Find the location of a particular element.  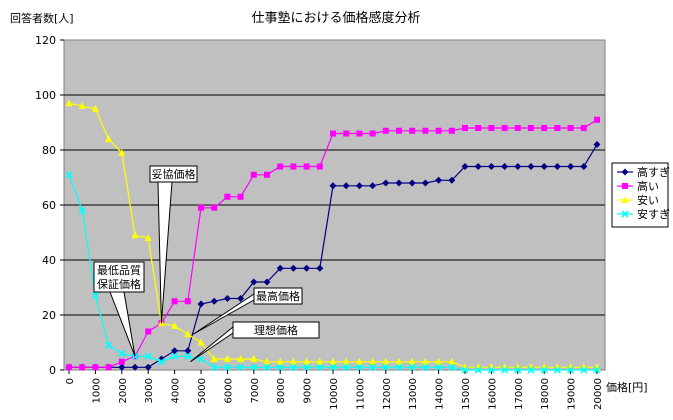

y-tick-label: 40 is located at coordinates (49, 260).